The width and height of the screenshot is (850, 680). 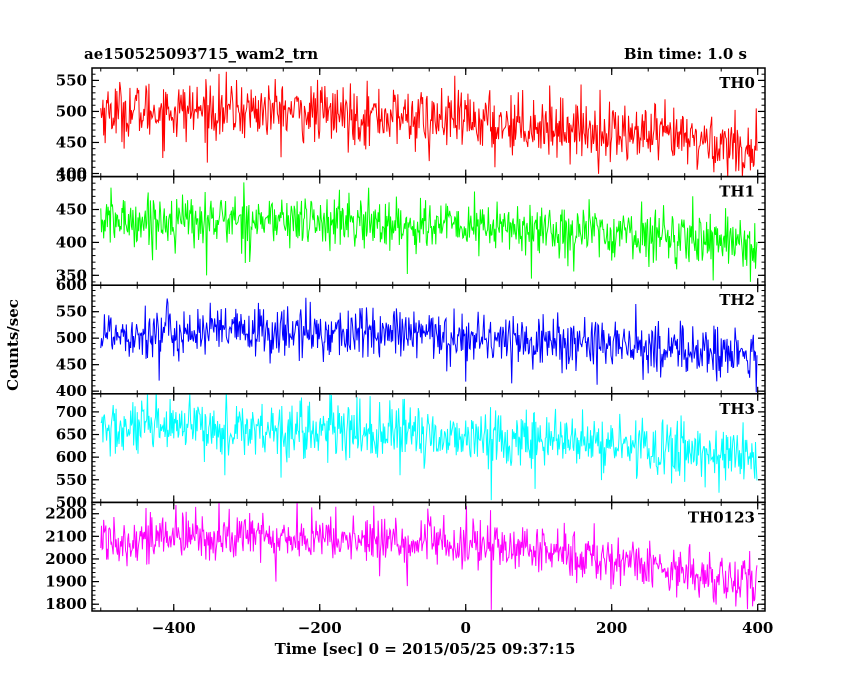 I want to click on series-line-th0123, so click(x=429, y=556).